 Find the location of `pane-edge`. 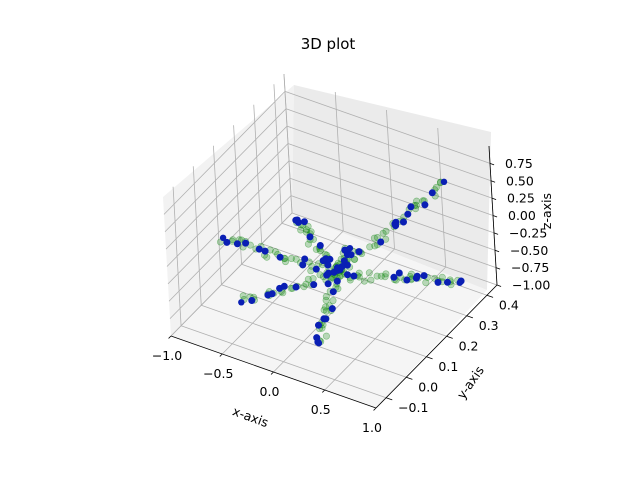

pane-edge is located at coordinates (288, 143).